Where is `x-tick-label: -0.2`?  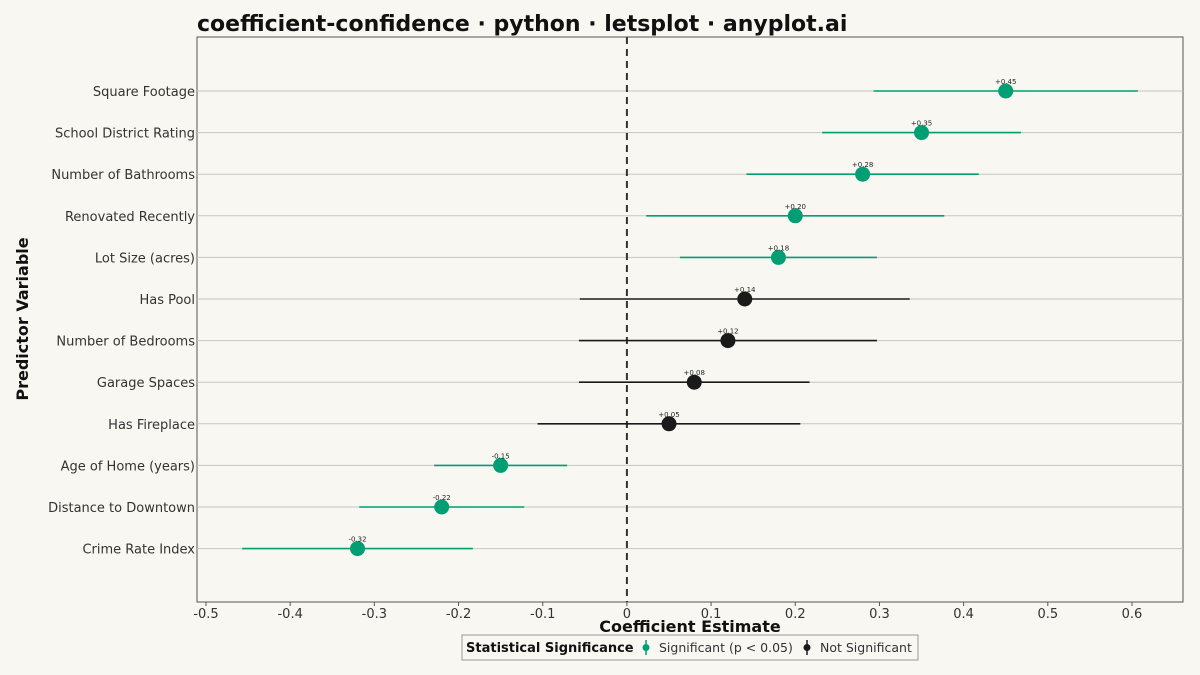 x-tick-label: -0.2 is located at coordinates (458, 614).